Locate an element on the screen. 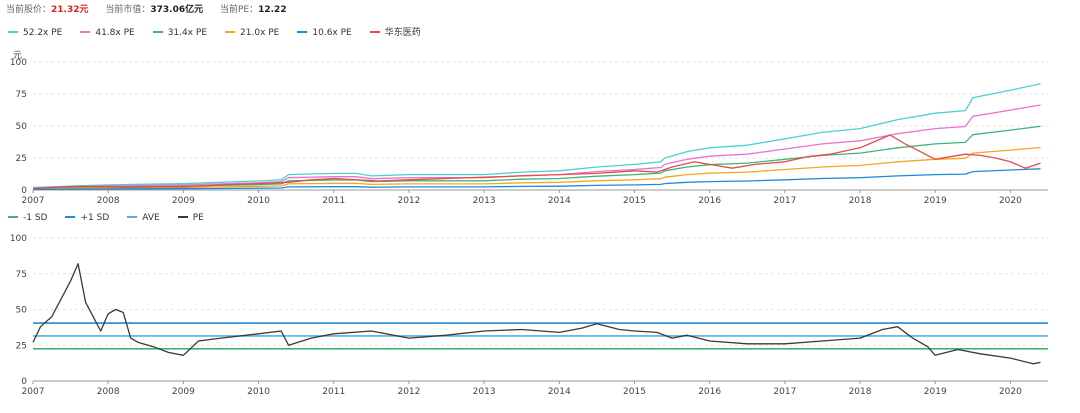 This screenshot has height=413, width=1080. legend-top-item-2: 31.4x PE is located at coordinates (180, 33).